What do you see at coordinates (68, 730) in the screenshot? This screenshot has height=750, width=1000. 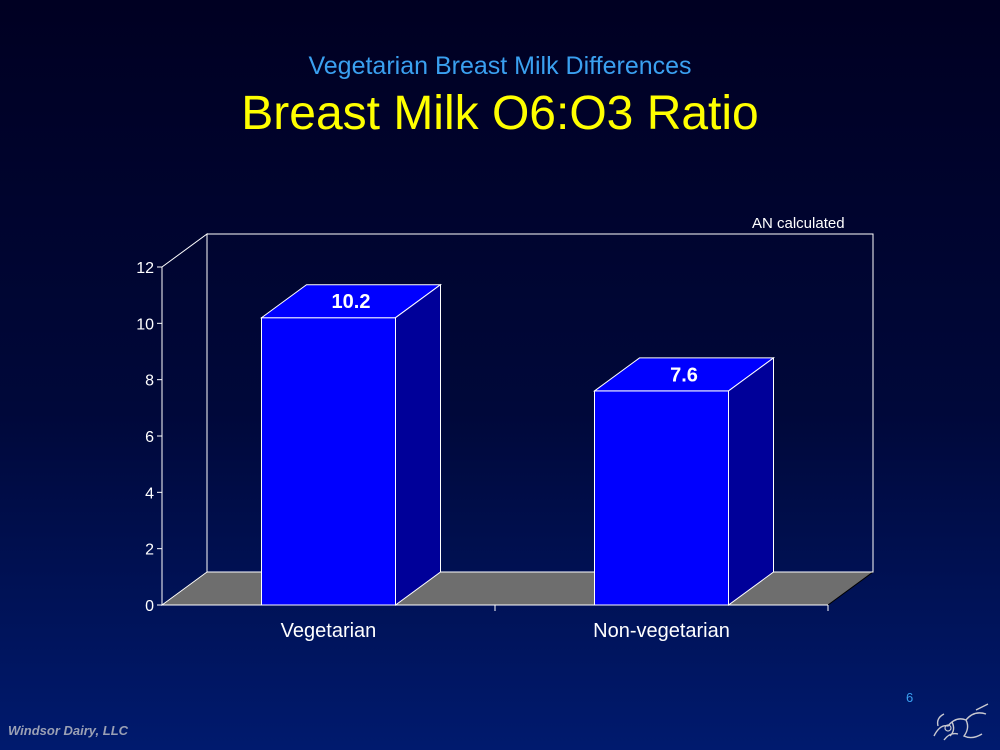 I see `footer-company: Windsor Dairy, LLC` at bounding box center [68, 730].